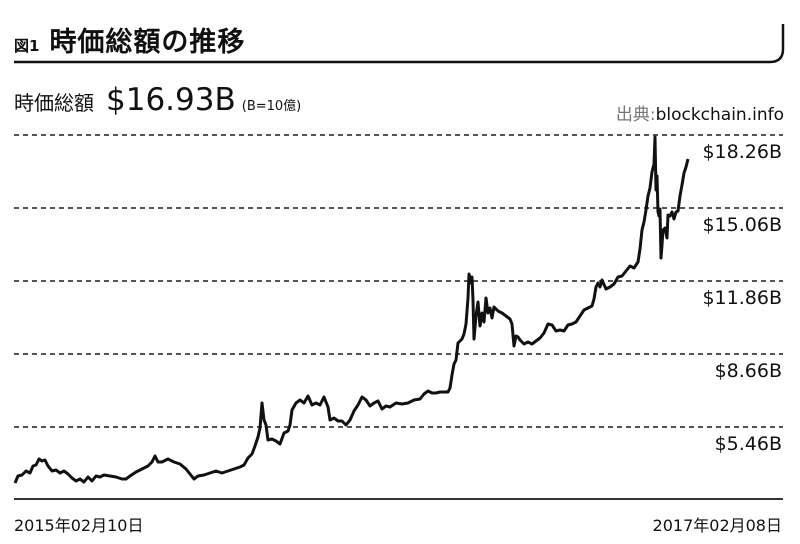 Image resolution: width=800 pixels, height=544 pixels. What do you see at coordinates (742, 225) in the screenshot?
I see `y-tick-label: $15.06B` at bounding box center [742, 225].